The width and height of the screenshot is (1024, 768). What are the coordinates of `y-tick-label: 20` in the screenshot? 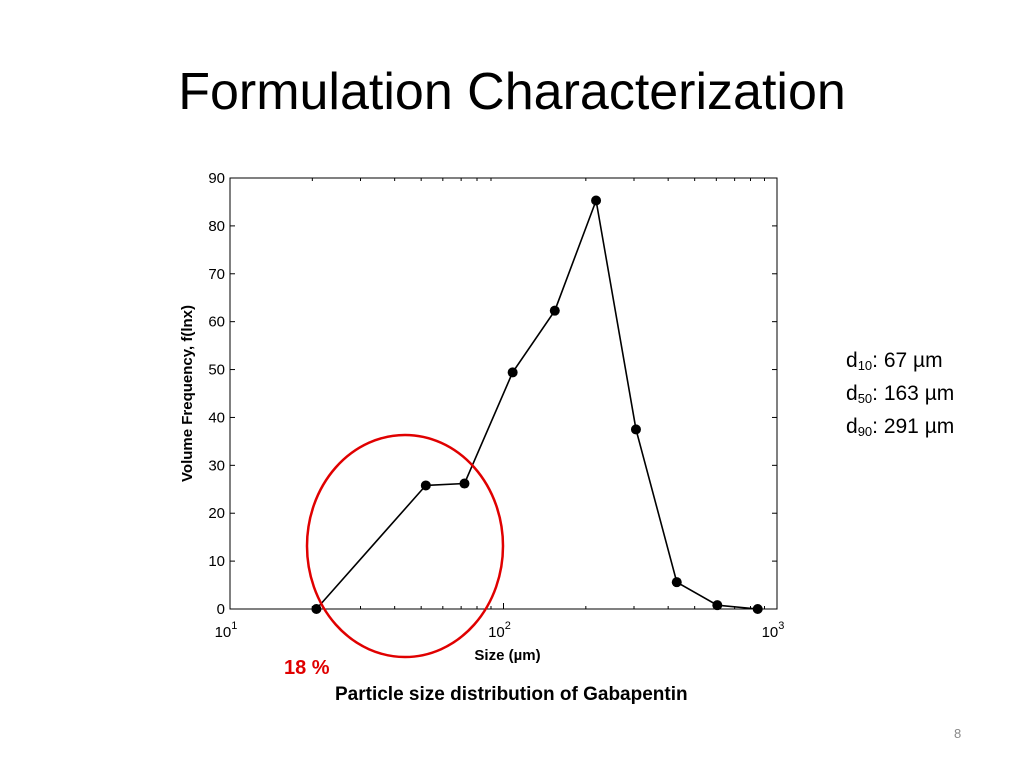 It's located at (216, 513).